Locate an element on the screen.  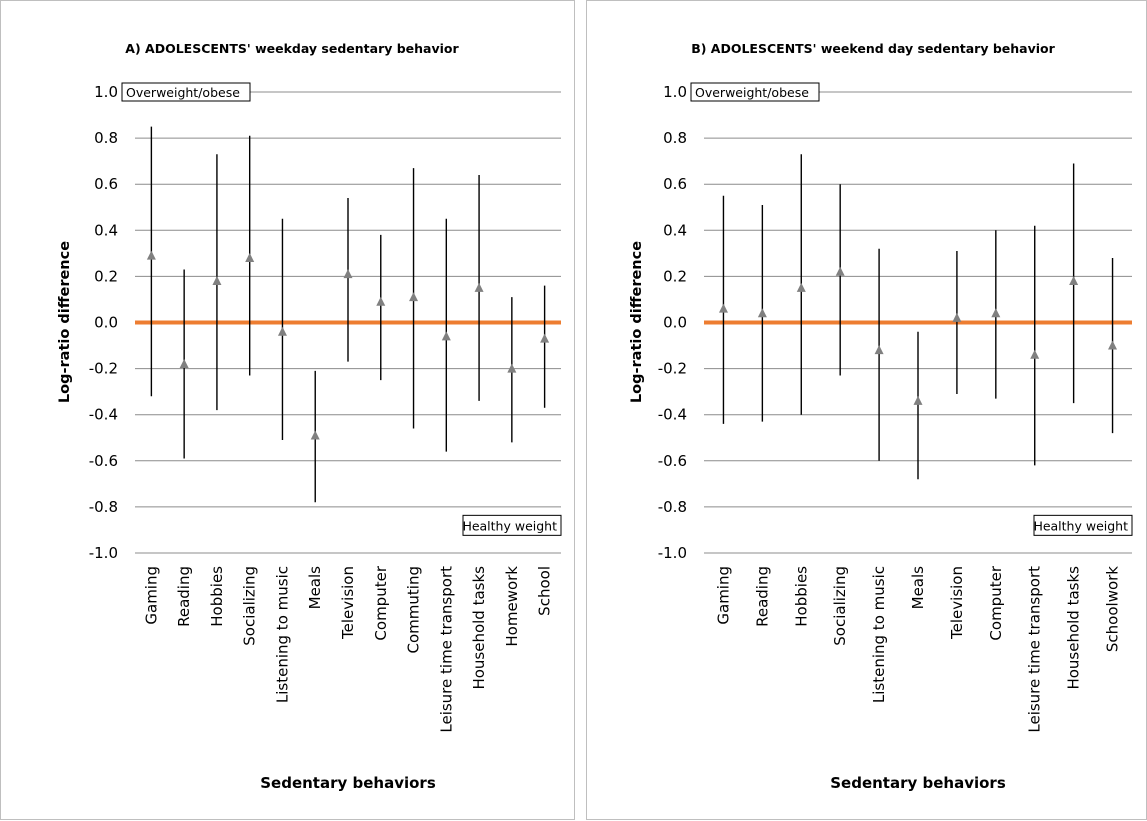
chart-b-category-label: Listening to music is located at coordinates (879, 634).